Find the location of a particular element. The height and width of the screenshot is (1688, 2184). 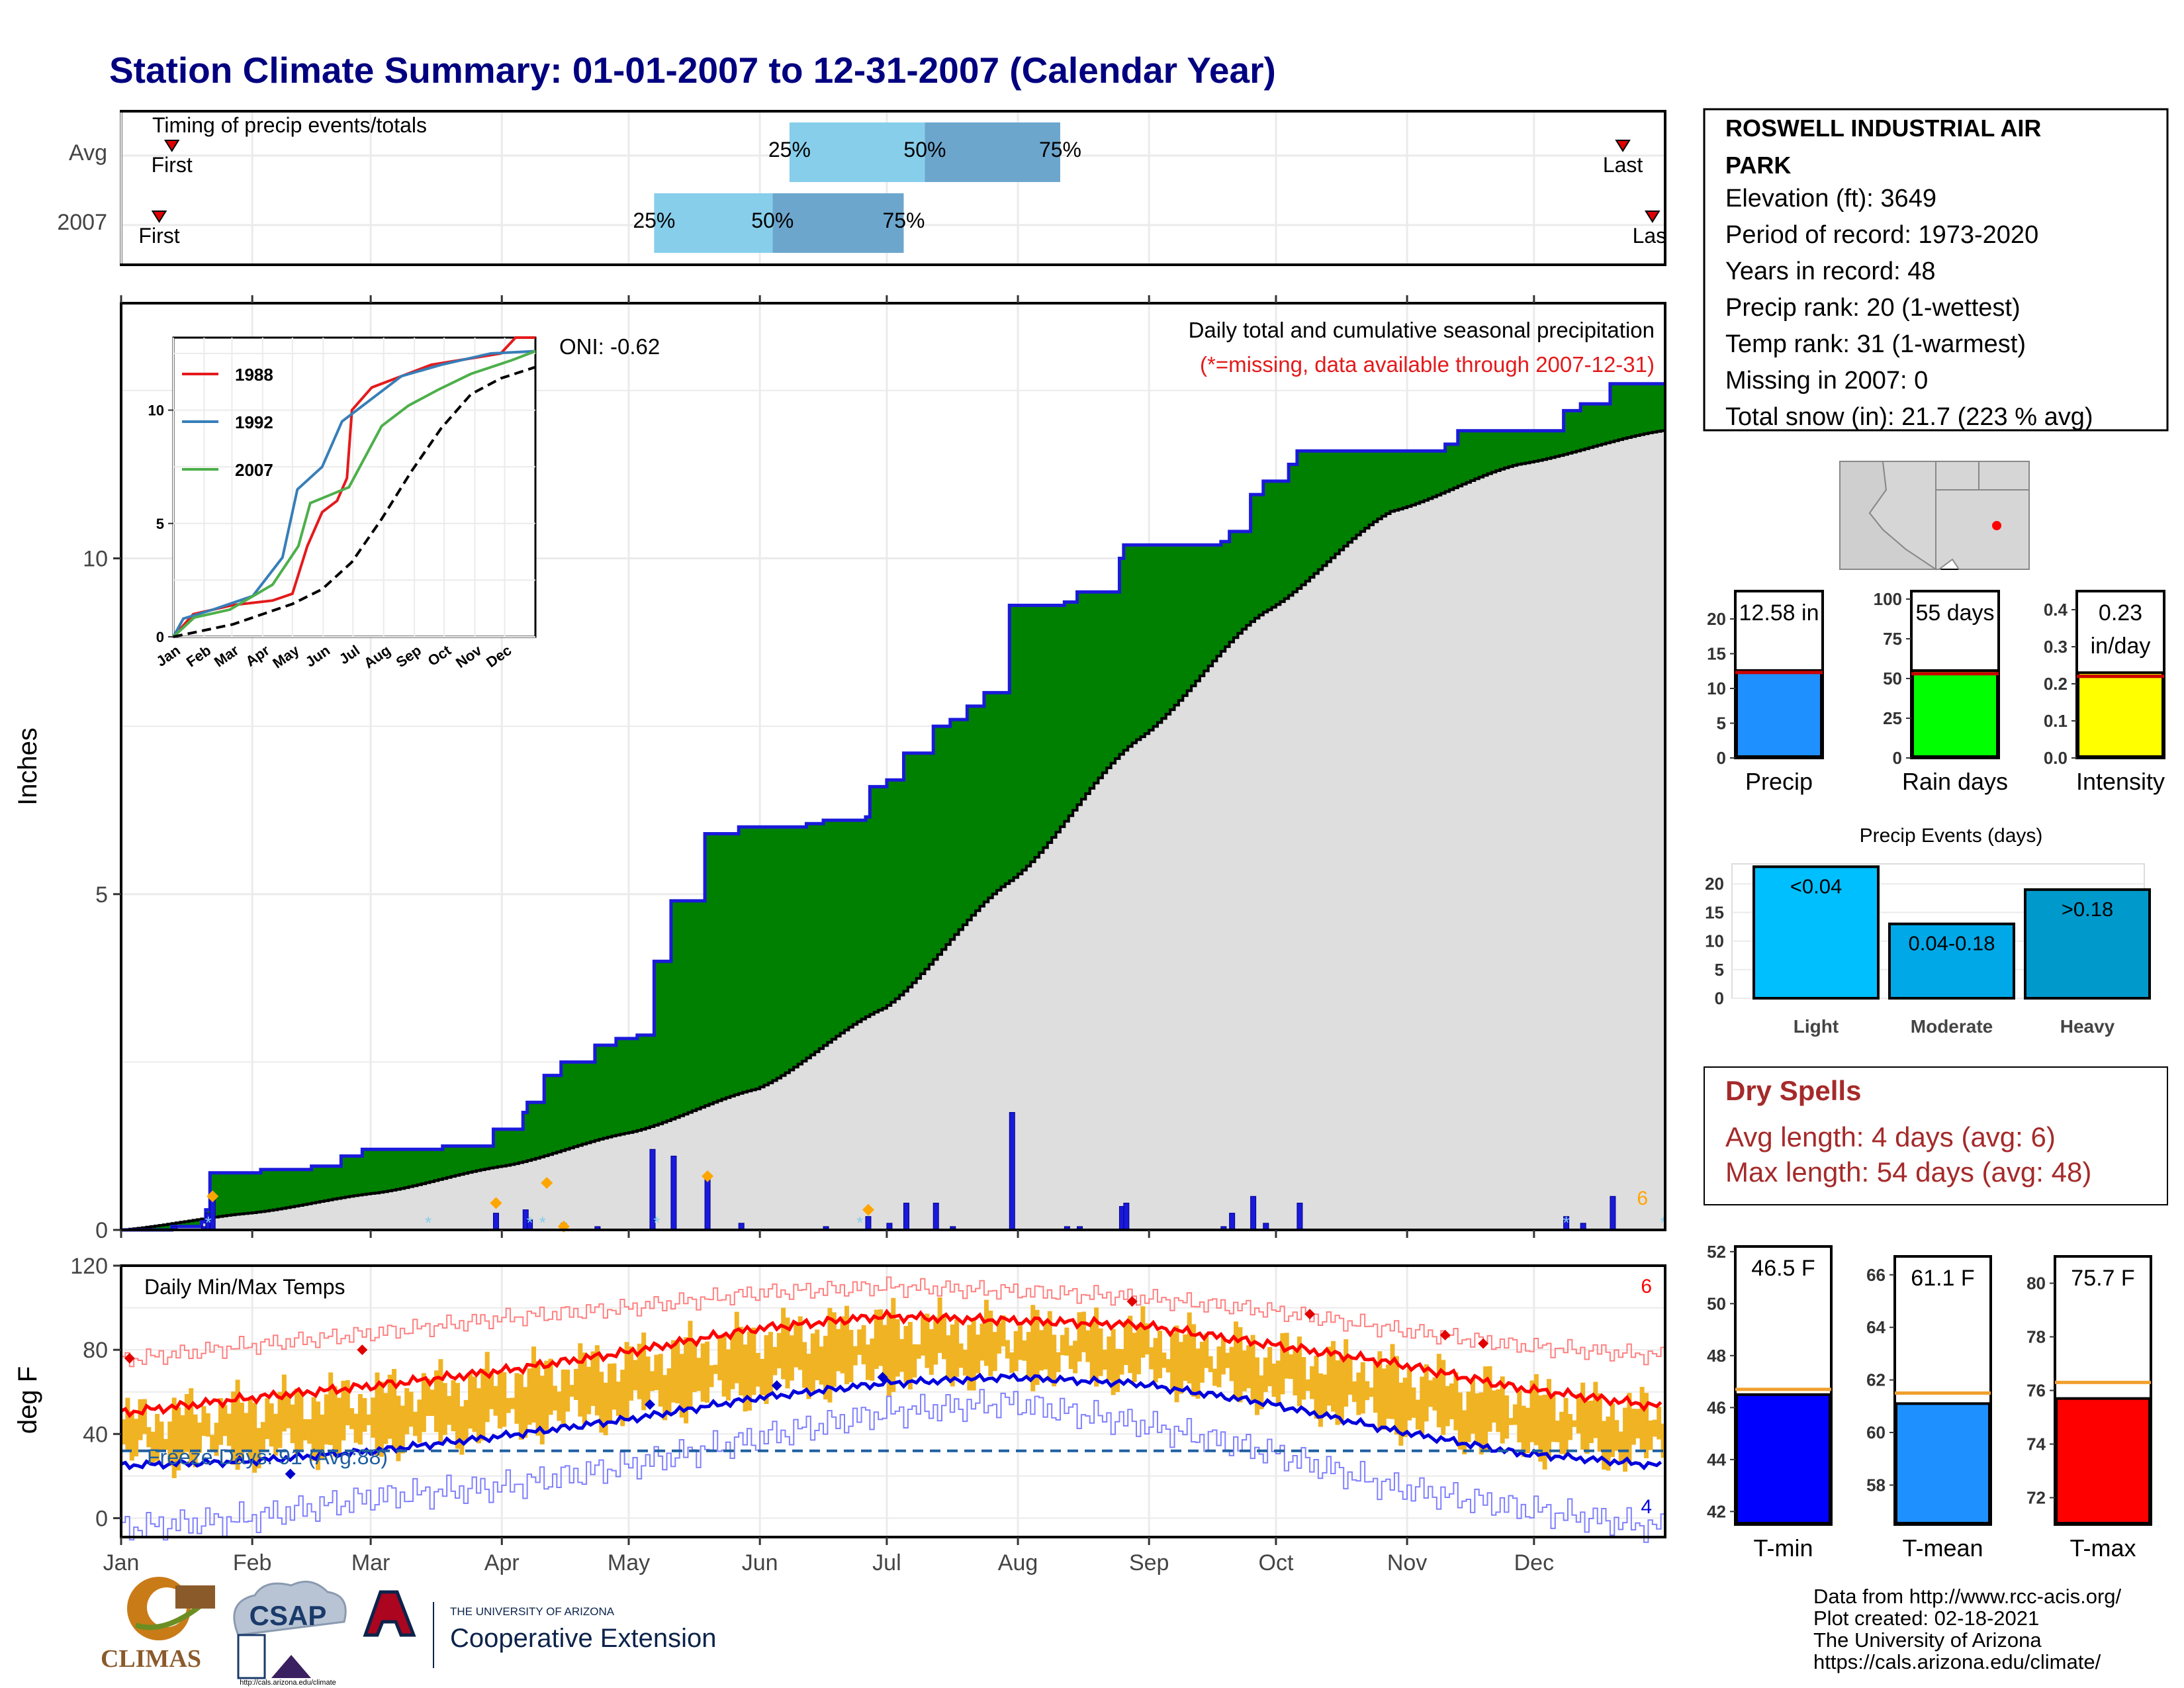

events-bar-light is located at coordinates (1816, 932).